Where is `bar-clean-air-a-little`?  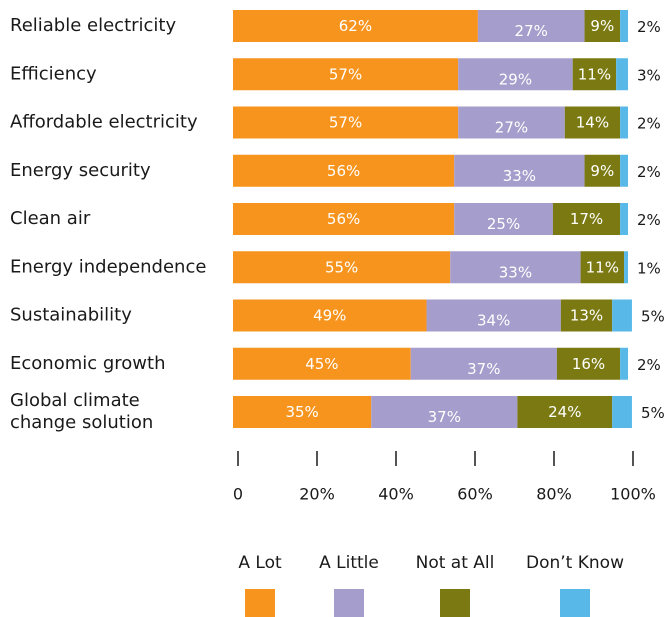
bar-clean-air-a-little is located at coordinates (503, 219).